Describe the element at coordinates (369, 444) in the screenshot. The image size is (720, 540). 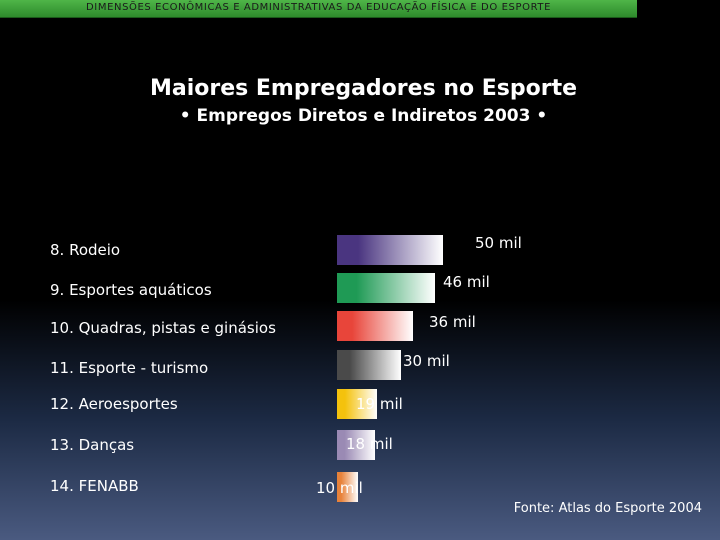
I see `data-label: 18 mil` at that location.